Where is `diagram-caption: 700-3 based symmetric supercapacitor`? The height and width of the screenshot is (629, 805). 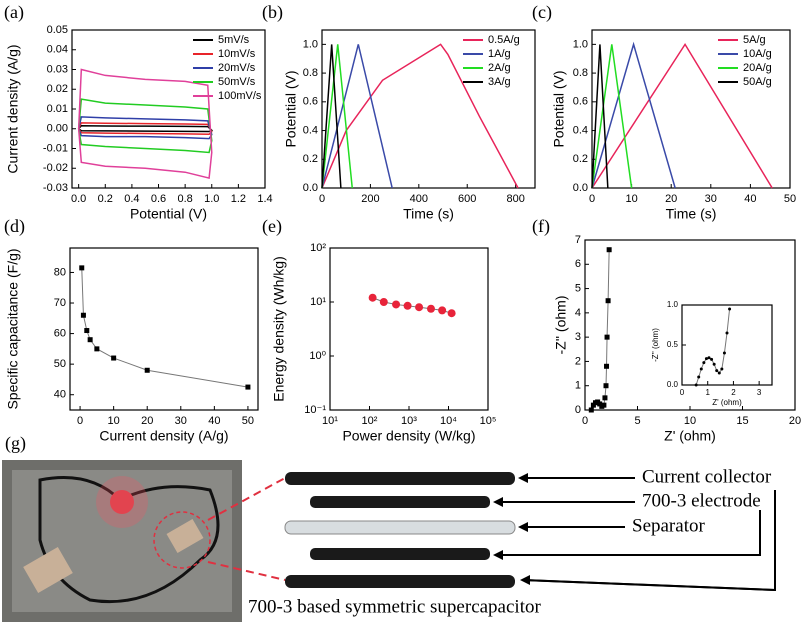
diagram-caption: 700-3 based symmetric supercapacitor is located at coordinates (394, 606).